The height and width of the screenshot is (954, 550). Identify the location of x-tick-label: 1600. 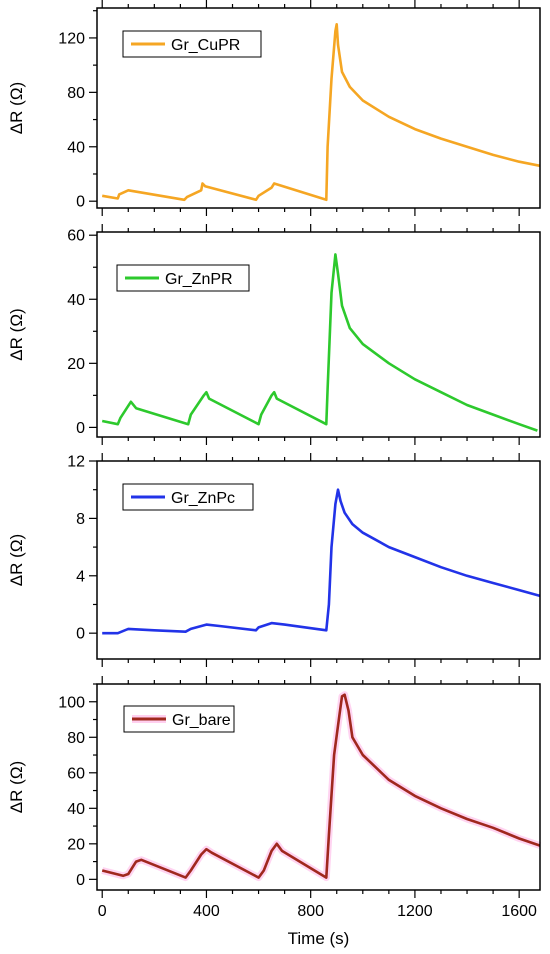
(519, 911).